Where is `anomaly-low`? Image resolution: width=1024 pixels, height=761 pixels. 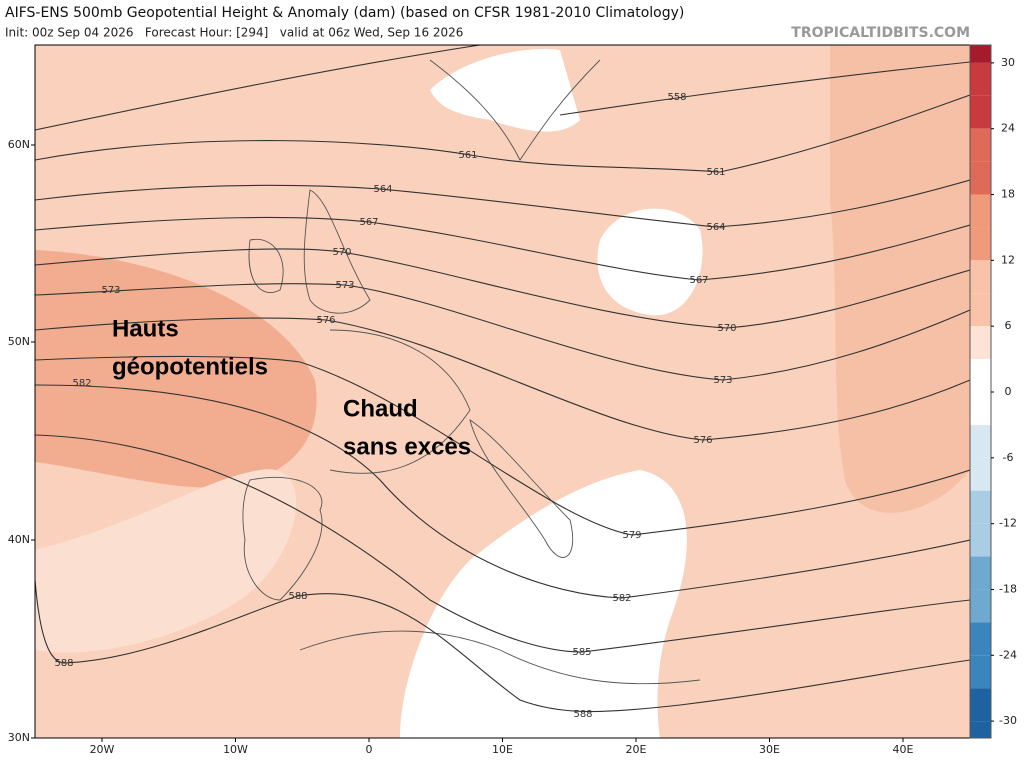
anomaly-low is located at coordinates (166, 561).